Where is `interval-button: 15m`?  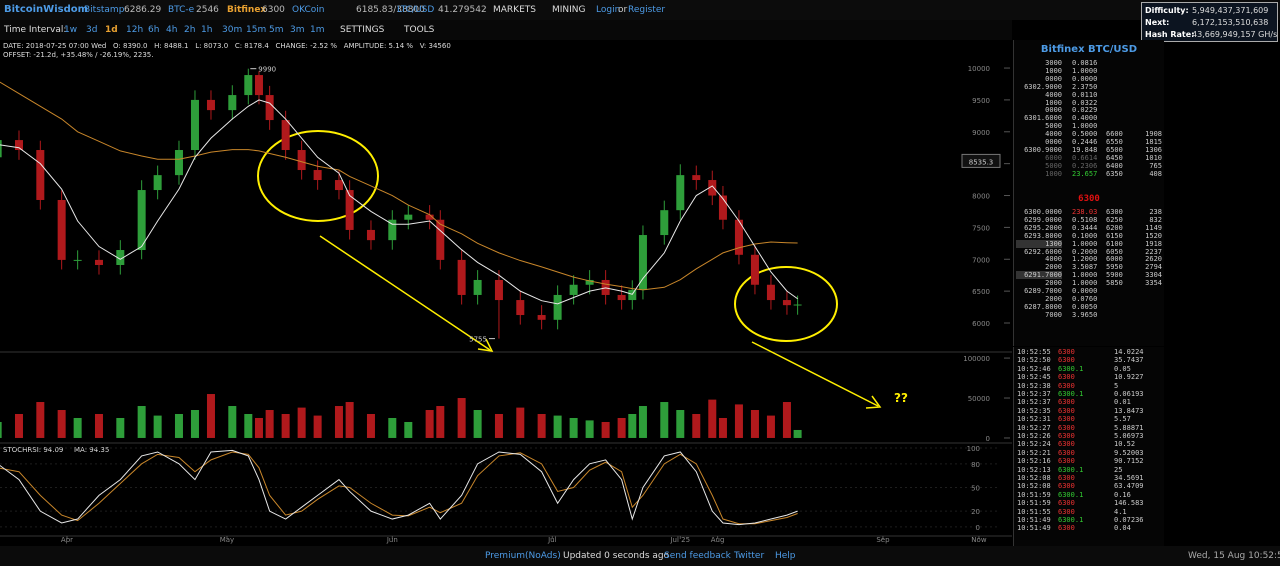 interval-button: 15m is located at coordinates (256, 30).